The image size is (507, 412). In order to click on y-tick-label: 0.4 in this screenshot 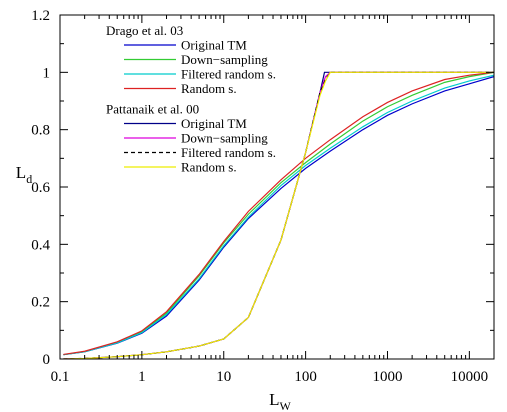, I will do `click(40, 245)`.